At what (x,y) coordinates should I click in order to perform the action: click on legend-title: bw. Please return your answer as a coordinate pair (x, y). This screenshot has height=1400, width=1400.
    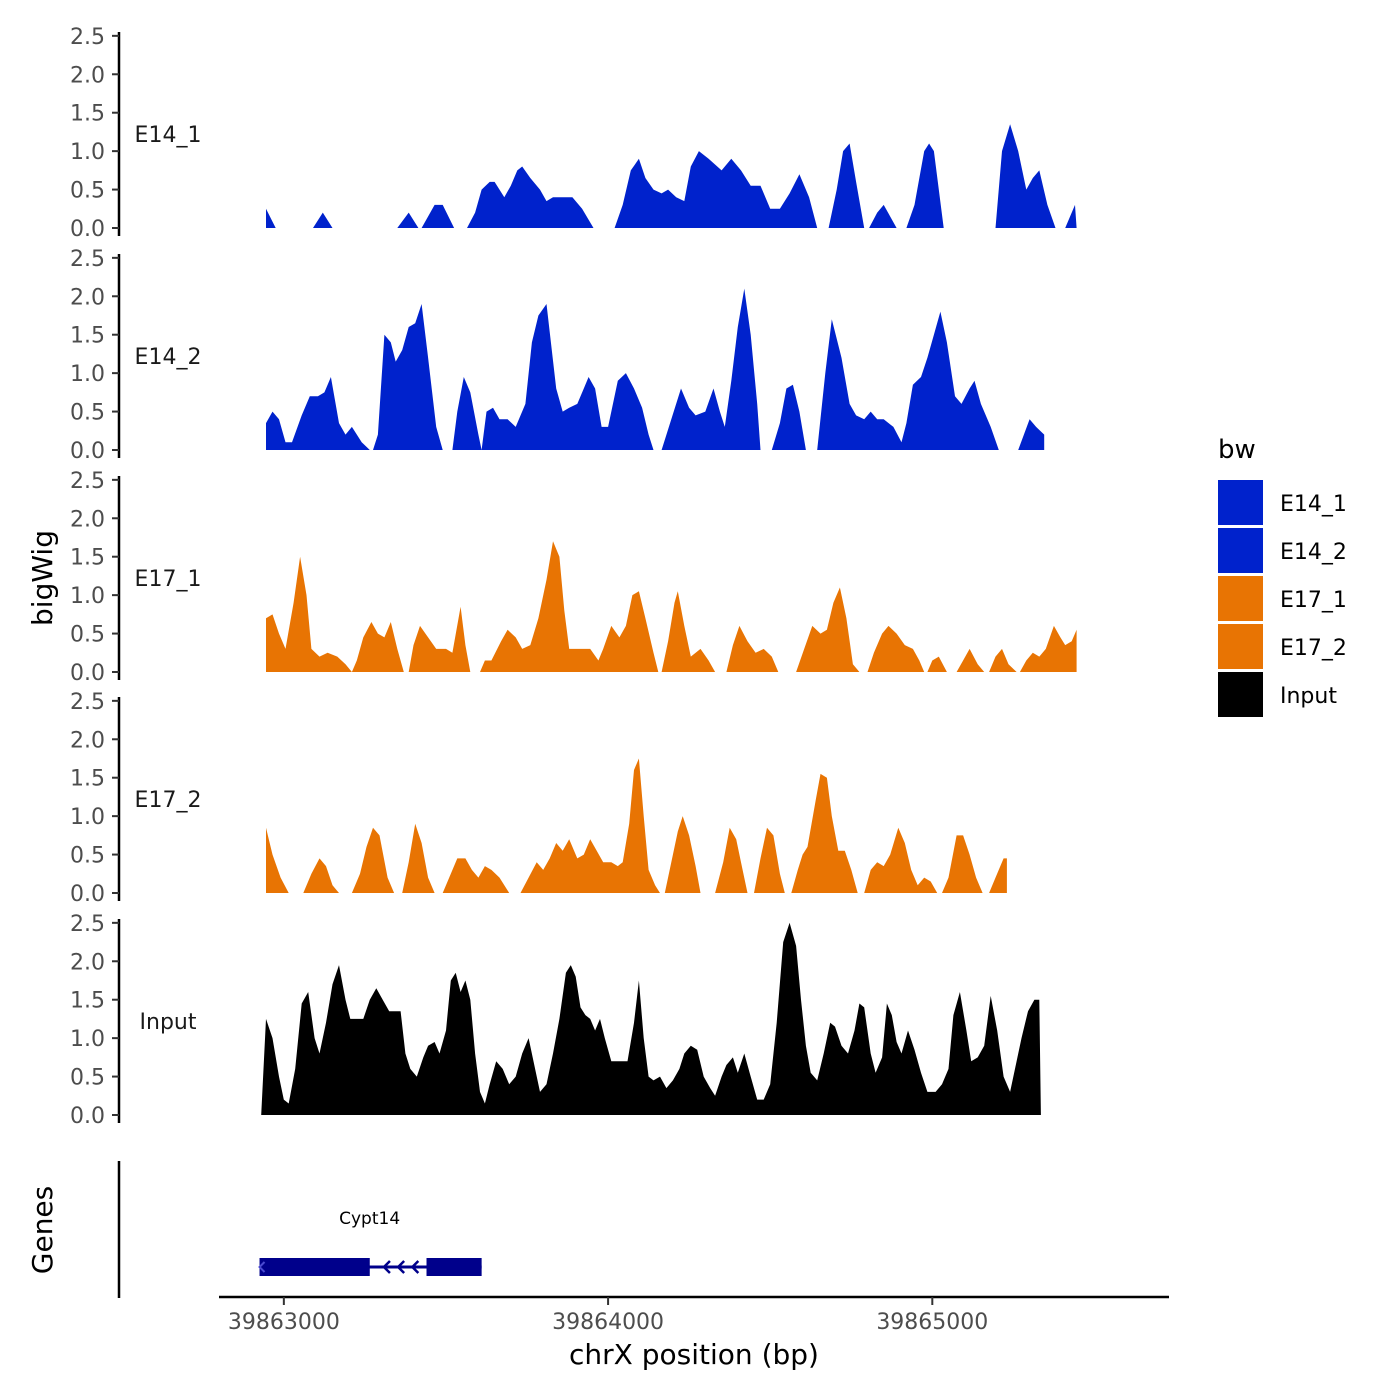
    Looking at the image, I should click on (1237, 450).